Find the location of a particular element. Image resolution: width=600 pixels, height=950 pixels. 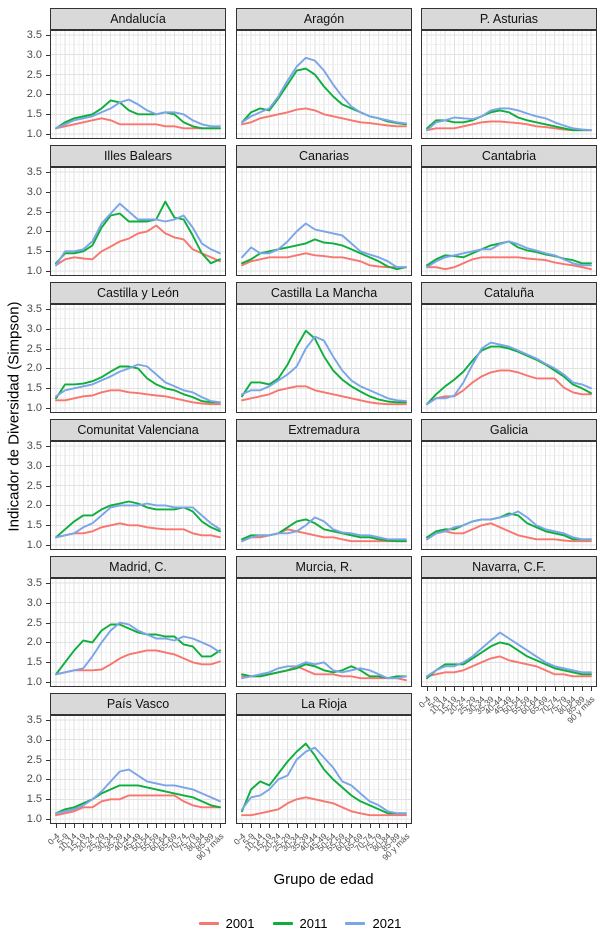

facet-strip: Andalucía is located at coordinates (138, 19).